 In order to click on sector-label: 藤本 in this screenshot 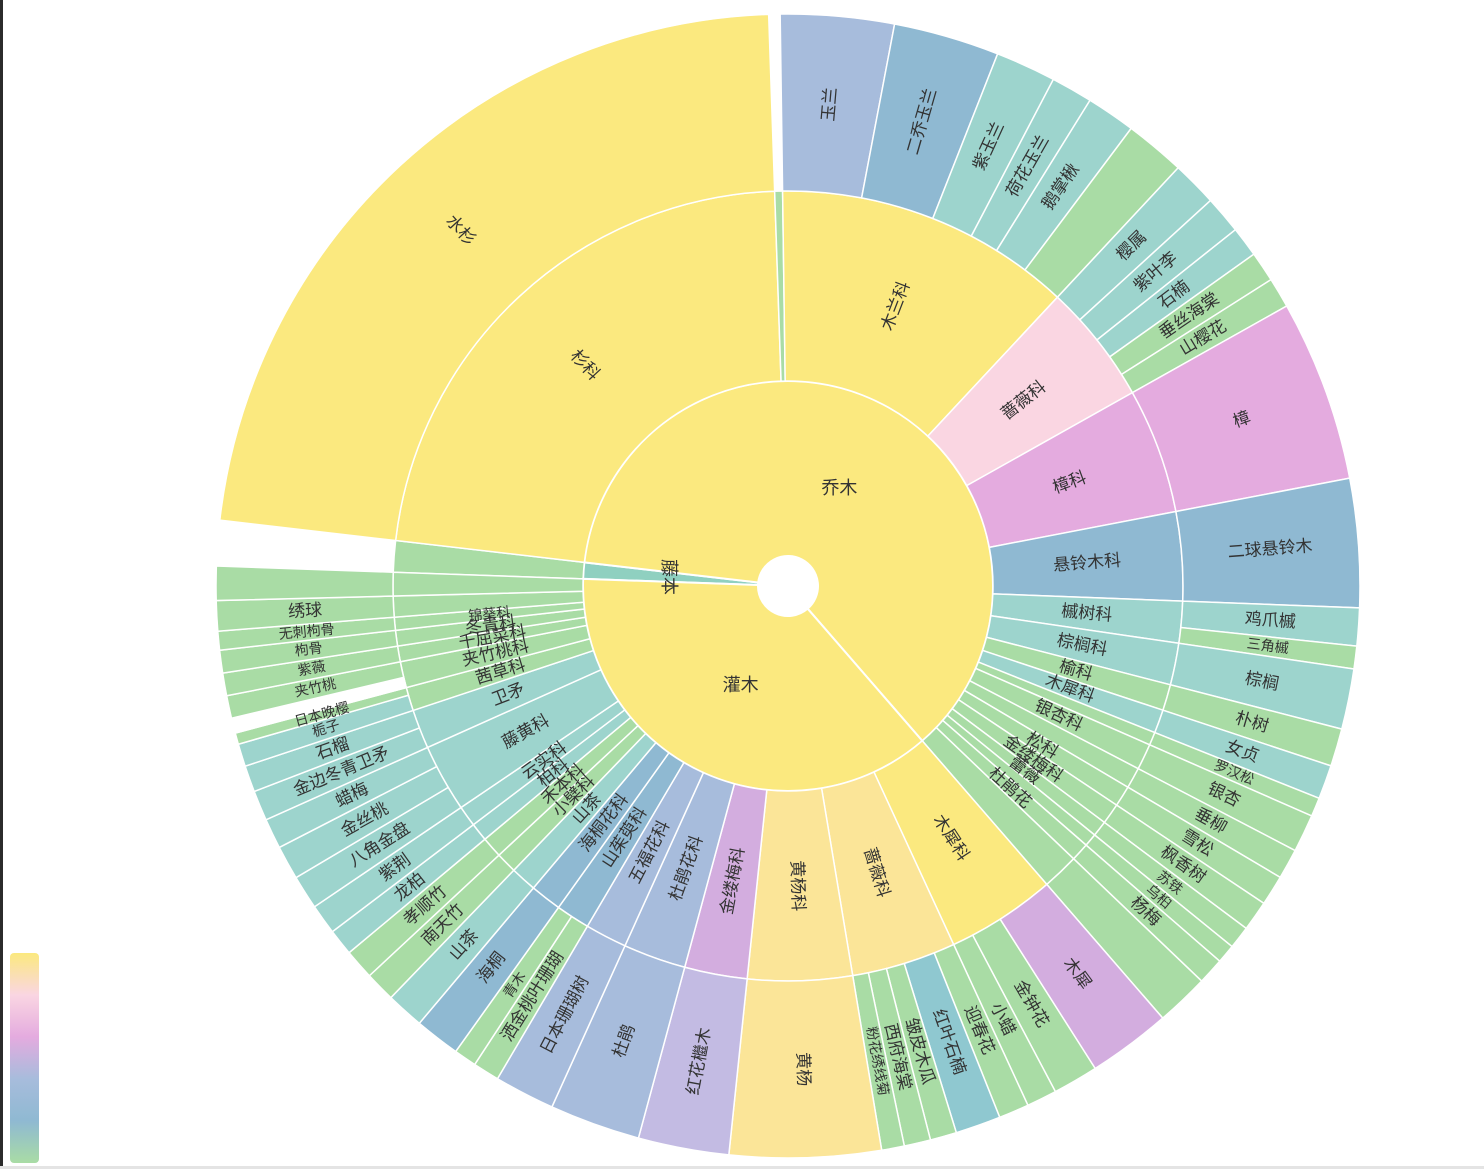, I will do `click(668, 577)`.